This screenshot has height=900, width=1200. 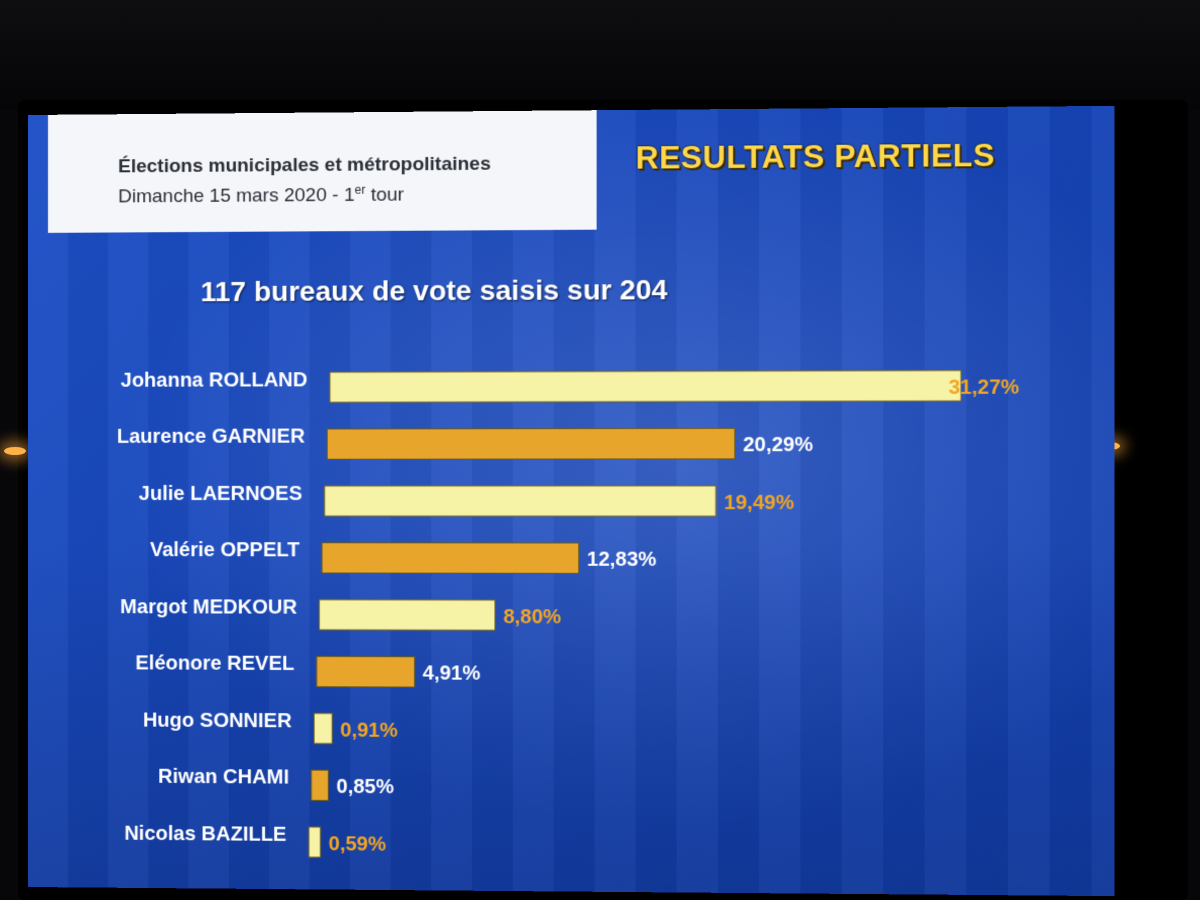 What do you see at coordinates (532, 617) in the screenshot?
I see `percentage-label: 8,80%` at bounding box center [532, 617].